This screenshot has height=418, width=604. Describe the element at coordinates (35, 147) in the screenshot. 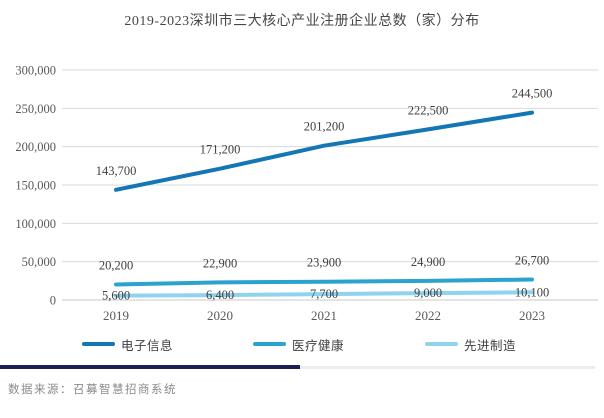

I see `y-tick-label: 200,000` at that location.